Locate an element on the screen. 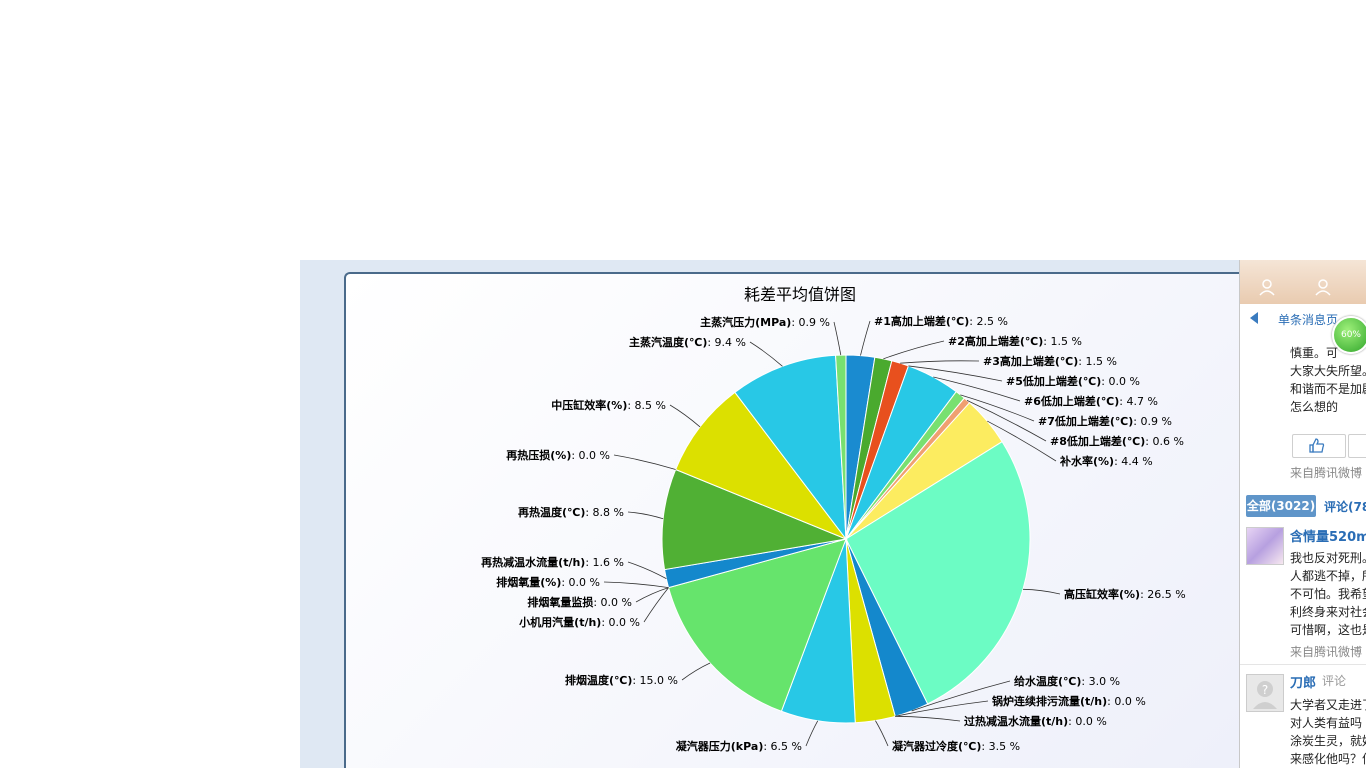 The height and width of the screenshot is (768, 1366). slice-label: #1高加上端差(℃): 2.5 % is located at coordinates (941, 321).